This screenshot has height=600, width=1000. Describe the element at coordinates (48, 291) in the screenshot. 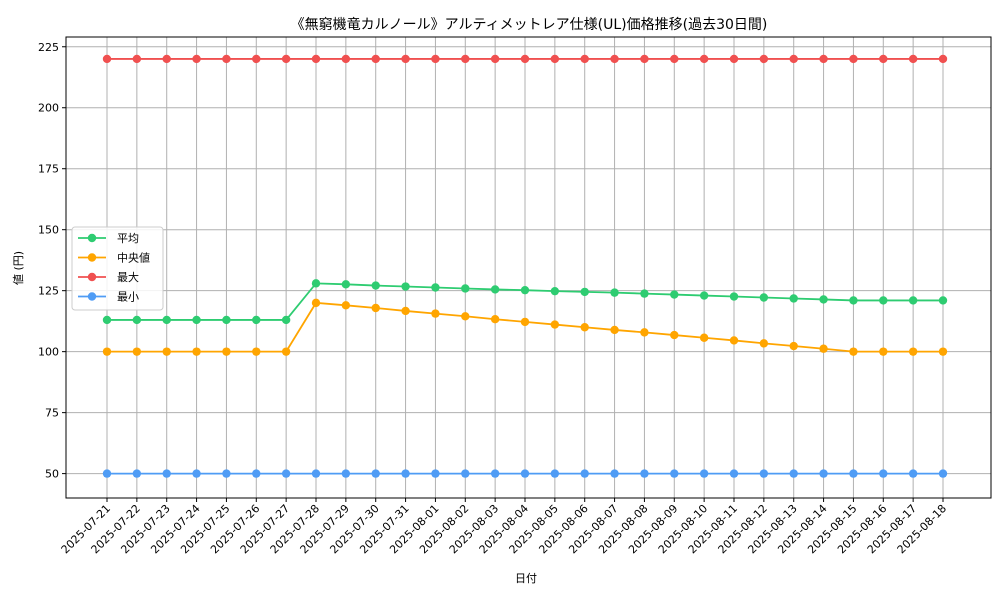

I see `y-tick-label: 125` at that location.